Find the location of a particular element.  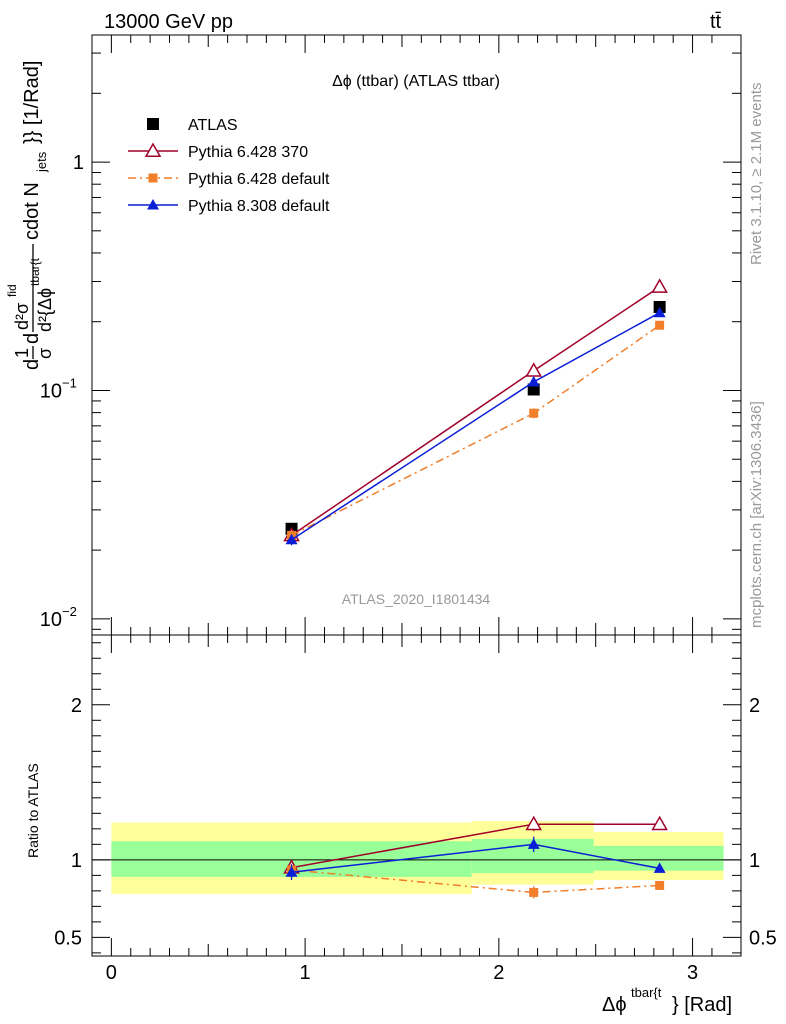

ylabel-frac2-num: d²σ is located at coordinates (22, 316).